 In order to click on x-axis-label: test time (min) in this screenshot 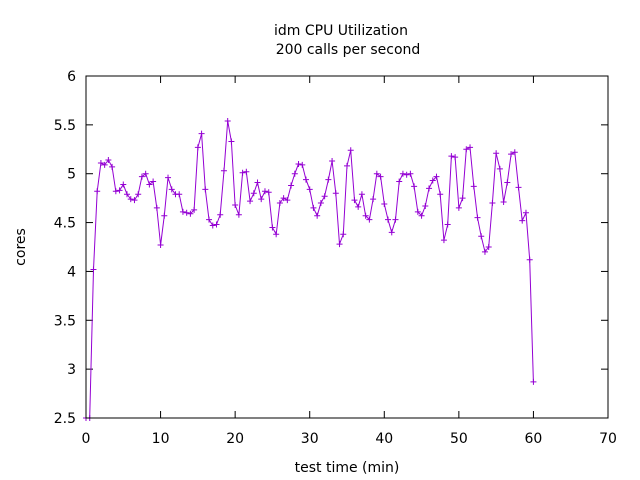, I will do `click(347, 468)`.